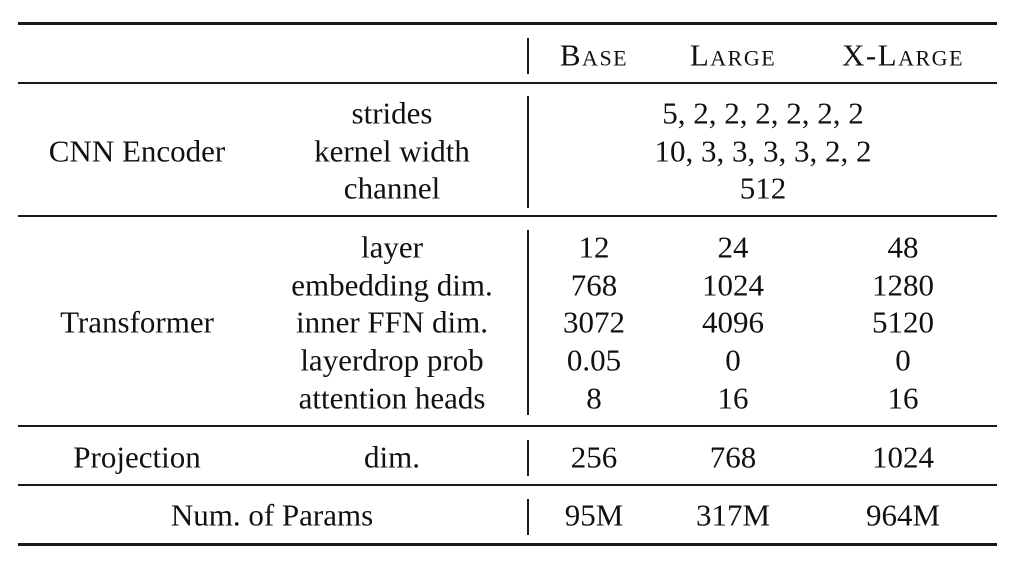 The image size is (1024, 562). What do you see at coordinates (137, 457) in the screenshot?
I see `projection-group-label: Projection` at bounding box center [137, 457].